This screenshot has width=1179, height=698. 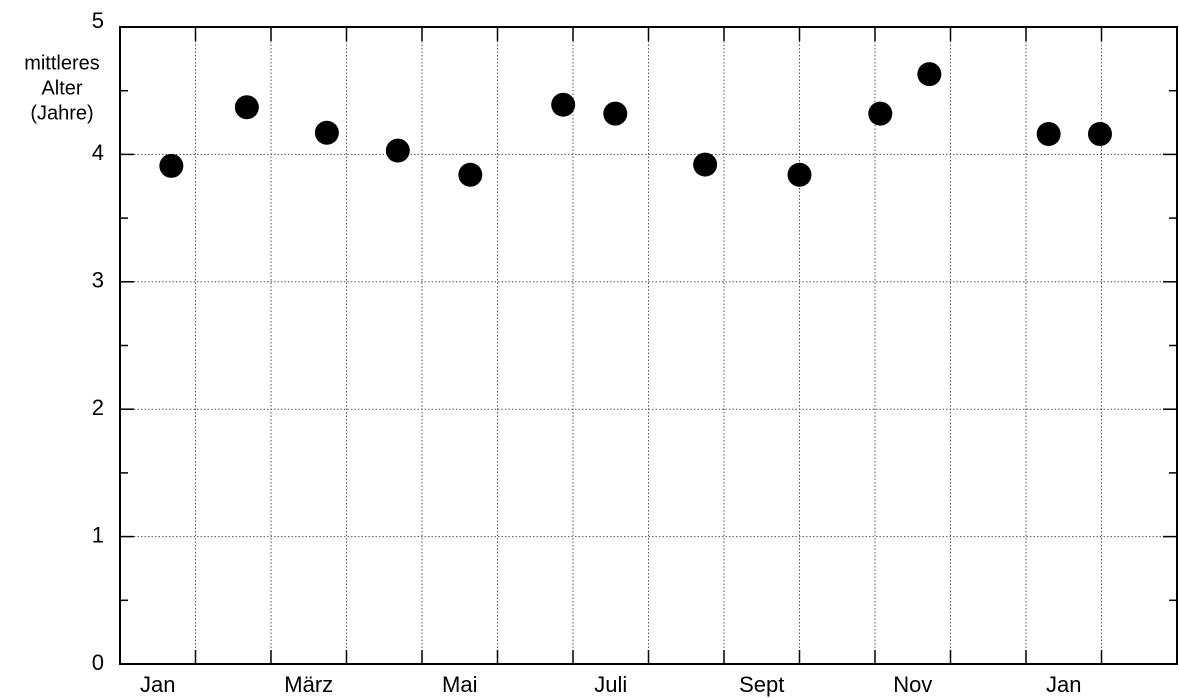 I want to click on y-axis-label: mittleres, so click(x=62, y=63).